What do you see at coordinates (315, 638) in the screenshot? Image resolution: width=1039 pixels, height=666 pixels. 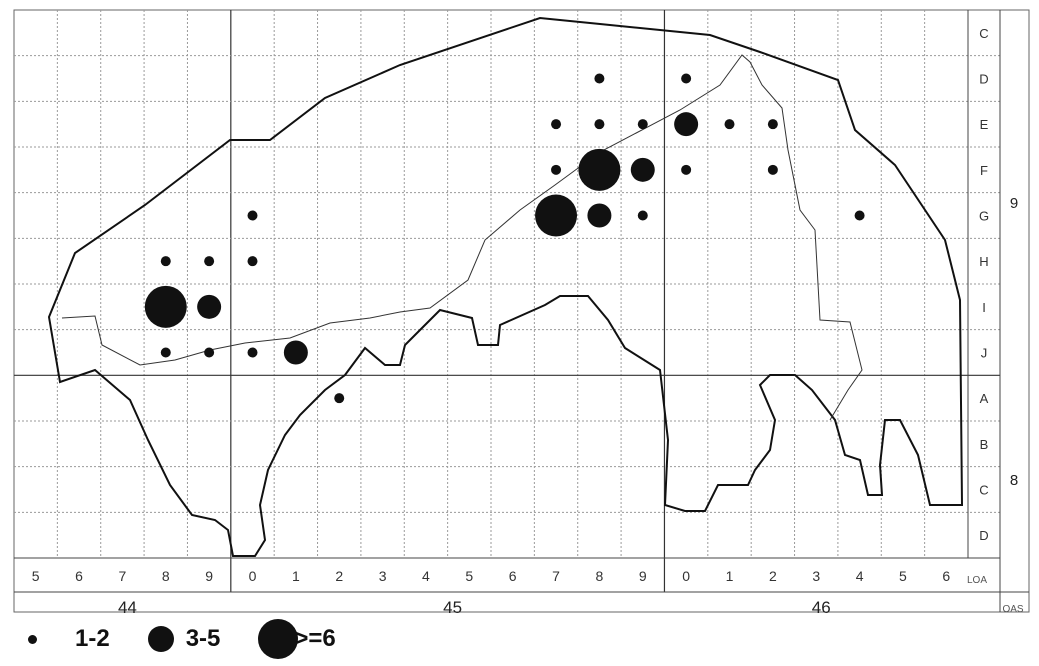 I see `legend-label-large: >=6` at bounding box center [315, 638].